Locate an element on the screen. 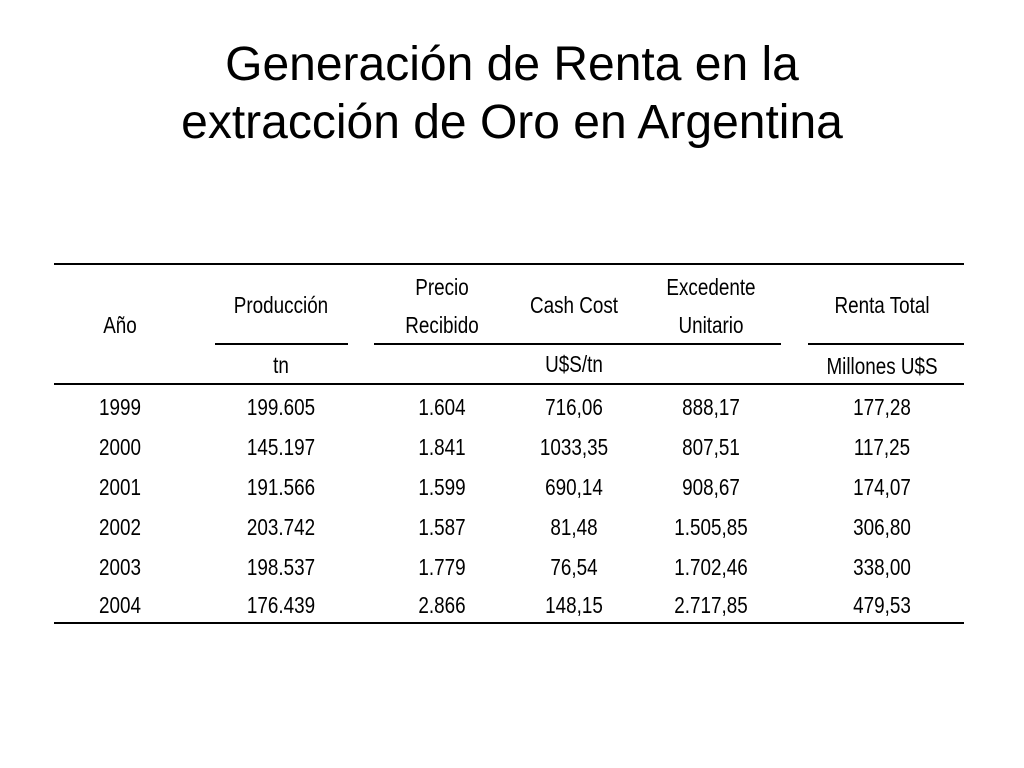 The width and height of the screenshot is (1024, 768). header-surplus-line-1: Excedente is located at coordinates (711, 287).